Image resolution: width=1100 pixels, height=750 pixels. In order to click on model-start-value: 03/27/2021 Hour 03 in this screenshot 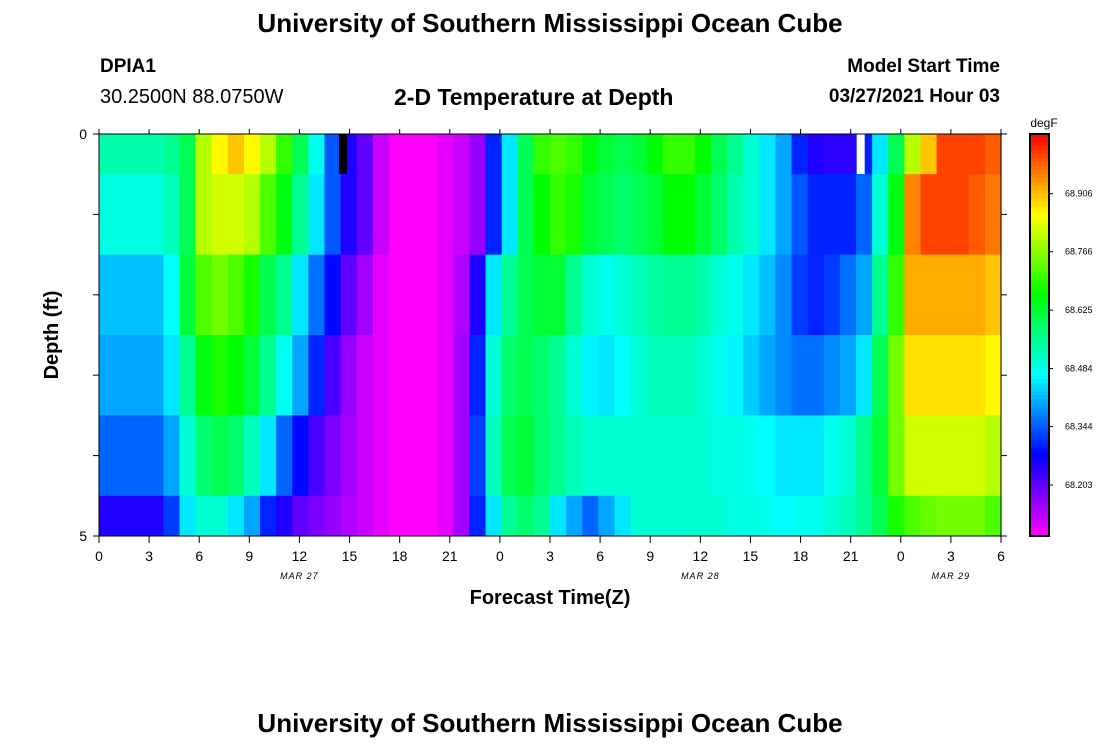, I will do `click(914, 96)`.